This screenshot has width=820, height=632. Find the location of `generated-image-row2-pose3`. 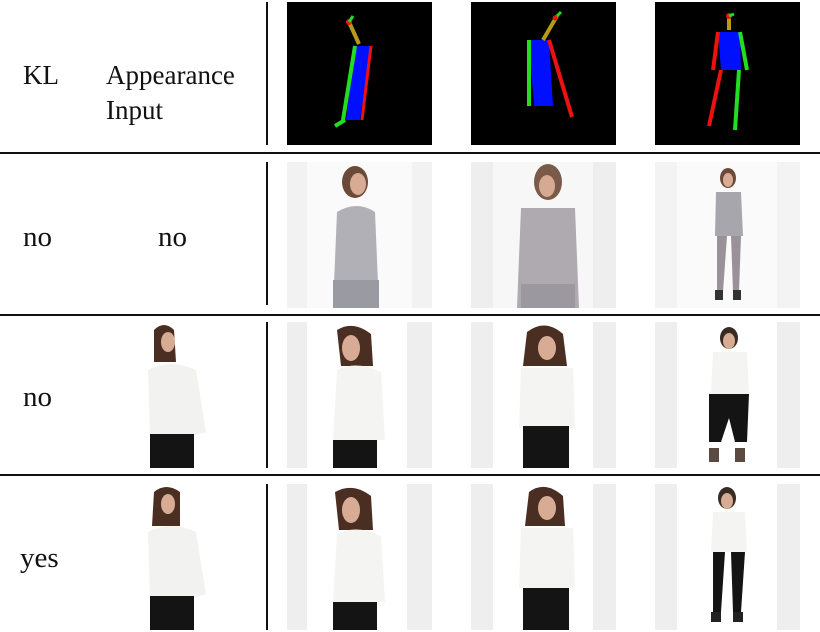

generated-image-row2-pose3 is located at coordinates (727, 395).